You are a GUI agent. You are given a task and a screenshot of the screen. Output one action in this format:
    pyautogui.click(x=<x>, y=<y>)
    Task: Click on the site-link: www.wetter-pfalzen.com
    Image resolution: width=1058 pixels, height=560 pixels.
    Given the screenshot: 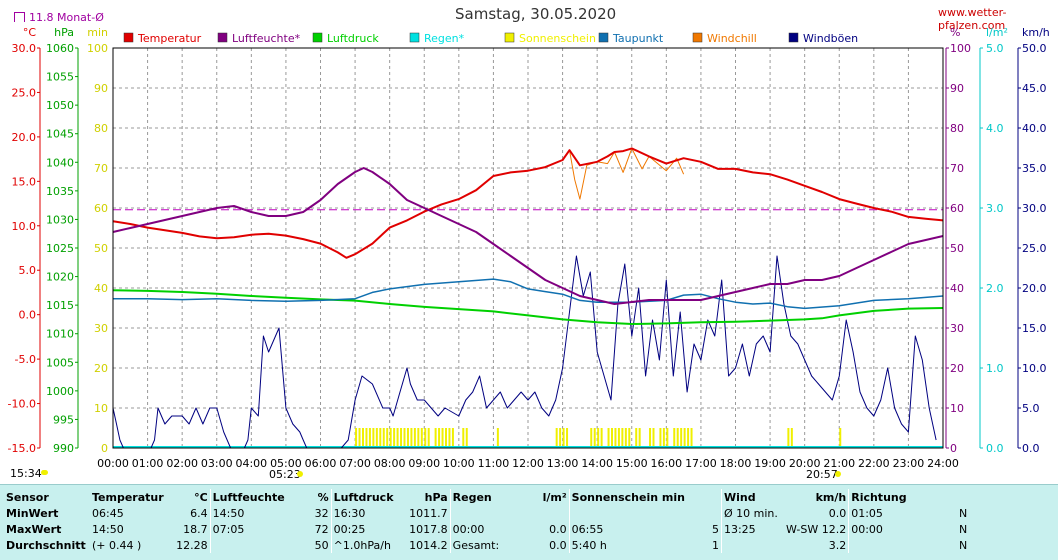 What is the action you would take?
    pyautogui.click(x=972, y=19)
    